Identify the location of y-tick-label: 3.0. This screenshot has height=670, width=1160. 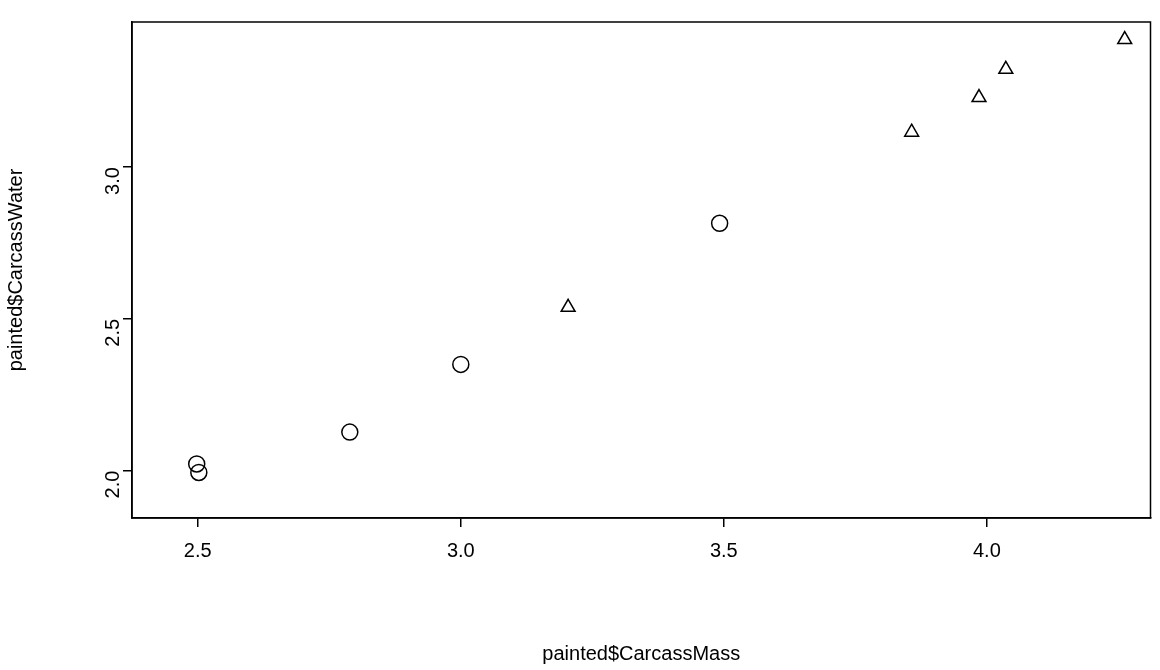
(111, 181).